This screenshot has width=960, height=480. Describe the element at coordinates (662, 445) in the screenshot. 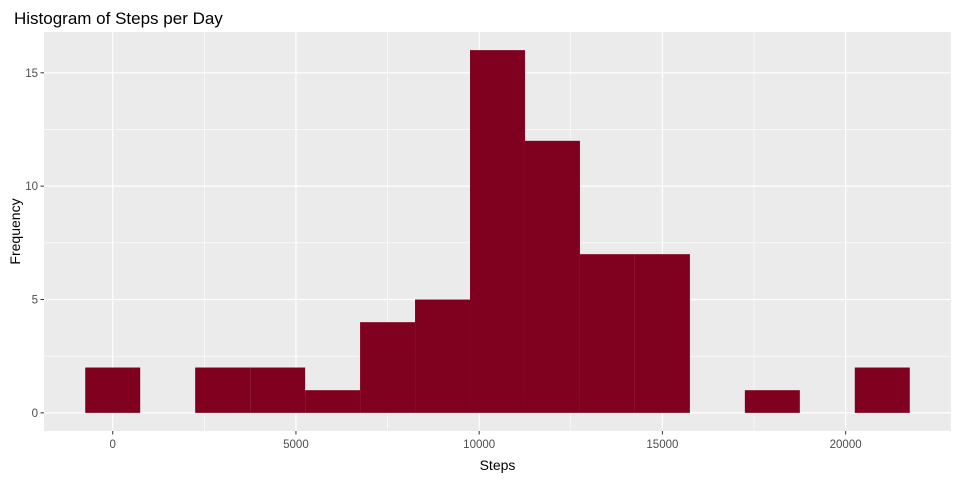

I see `x-tick-label: 15000` at that location.